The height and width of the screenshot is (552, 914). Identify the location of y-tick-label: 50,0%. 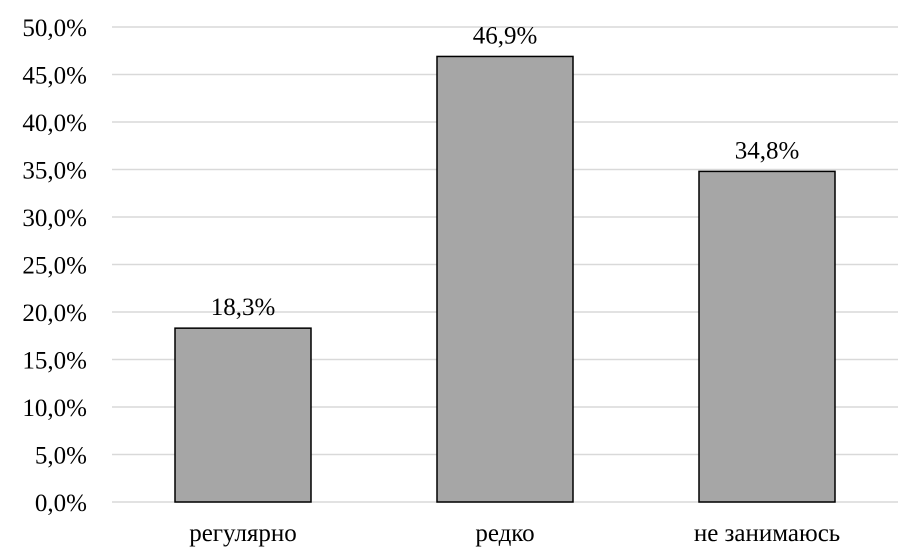
(54, 28).